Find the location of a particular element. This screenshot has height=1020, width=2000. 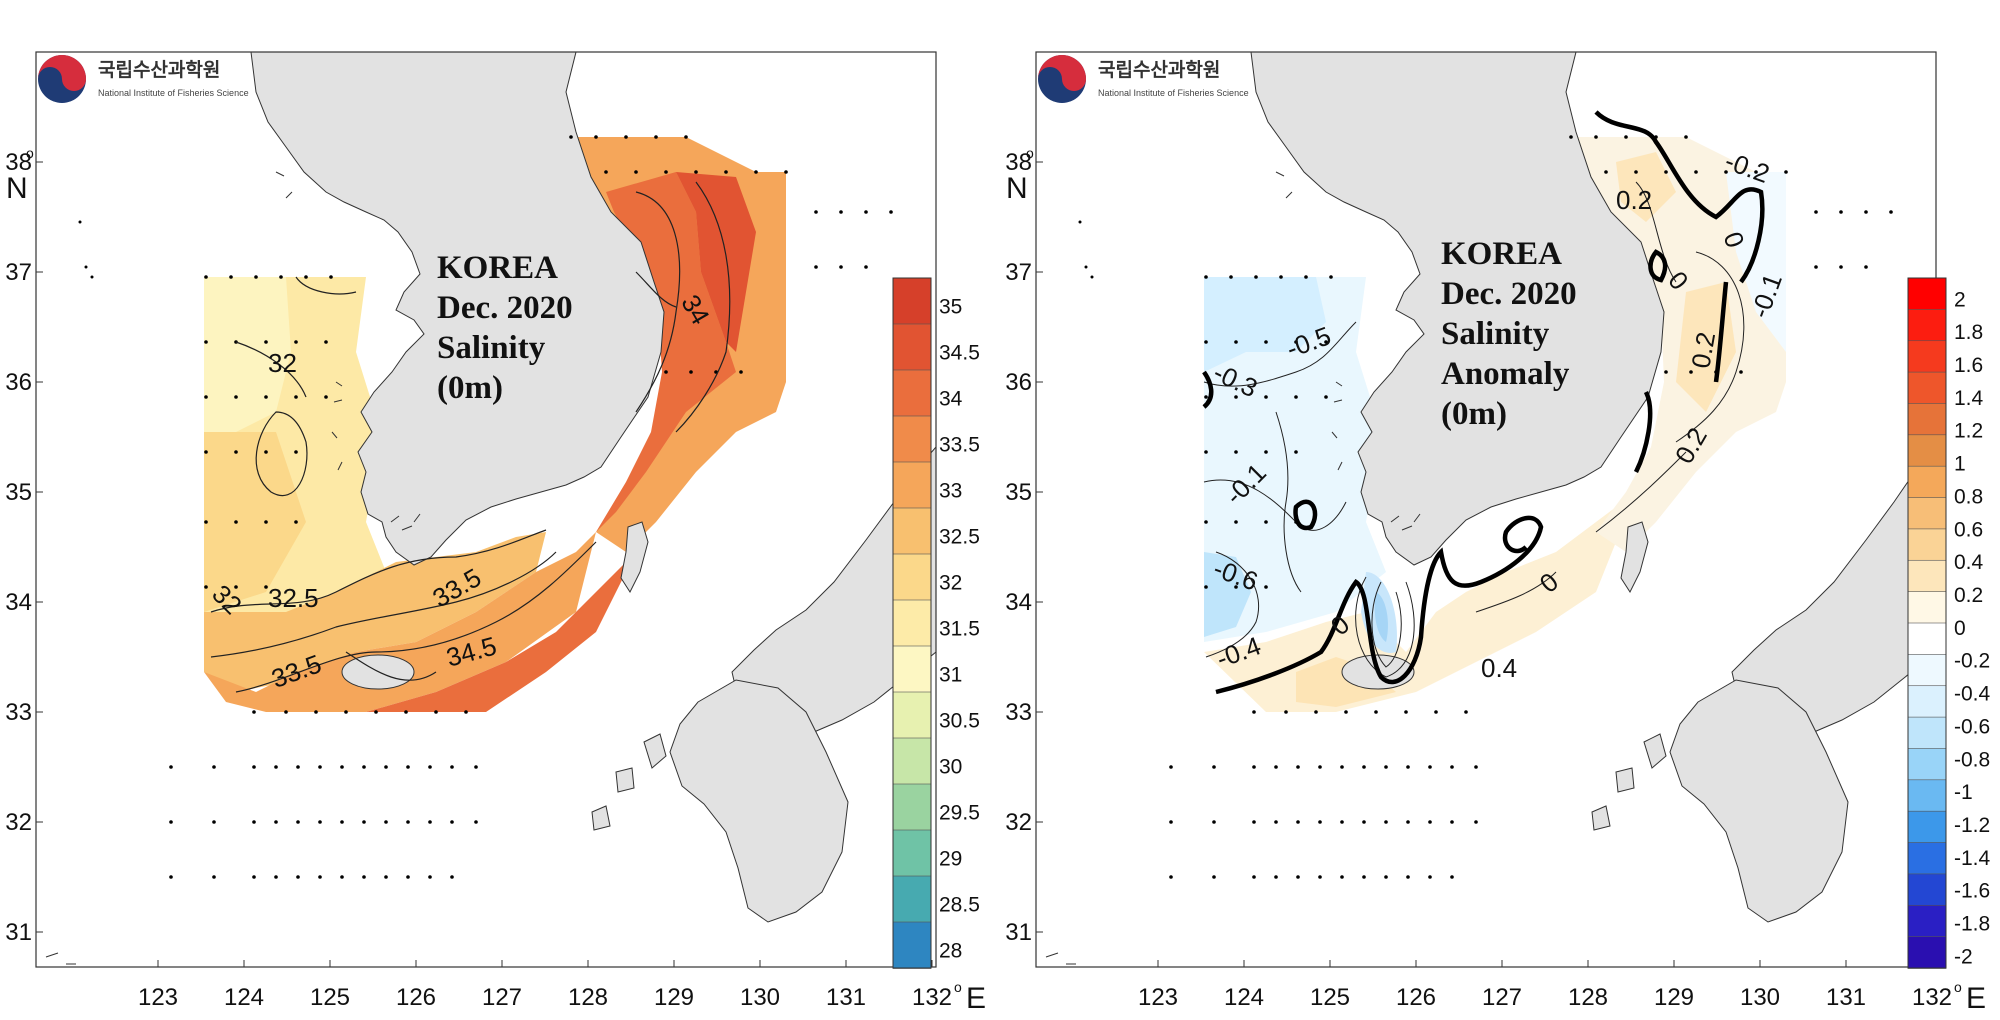

colorbar-label: -2 is located at coordinates (1963, 956).